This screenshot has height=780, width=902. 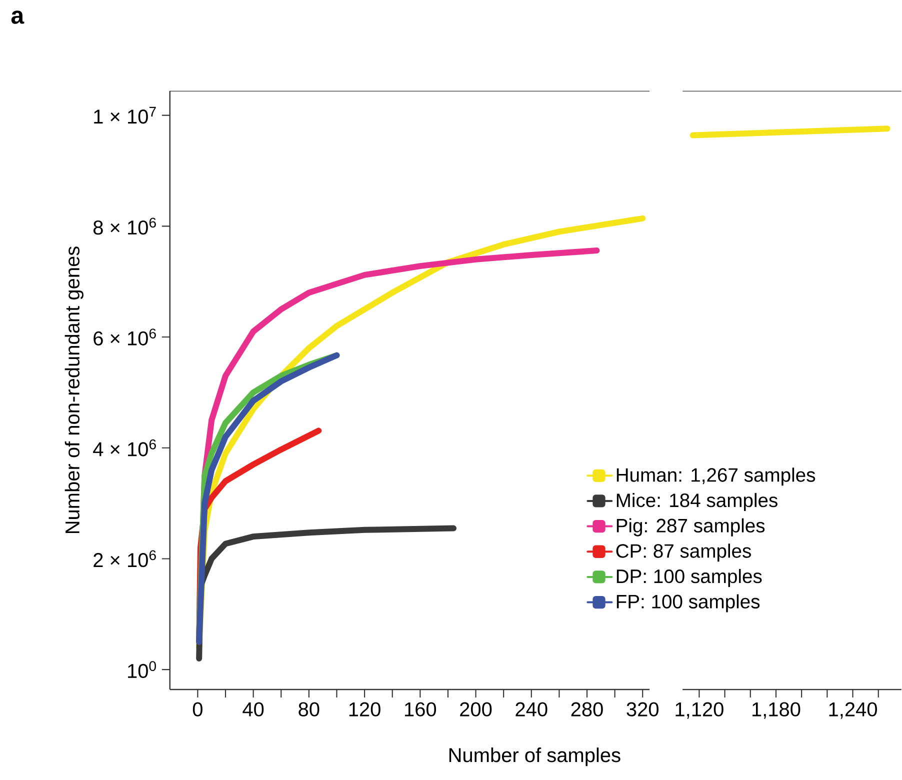 I want to click on x-tick-label: 200, so click(x=476, y=709).